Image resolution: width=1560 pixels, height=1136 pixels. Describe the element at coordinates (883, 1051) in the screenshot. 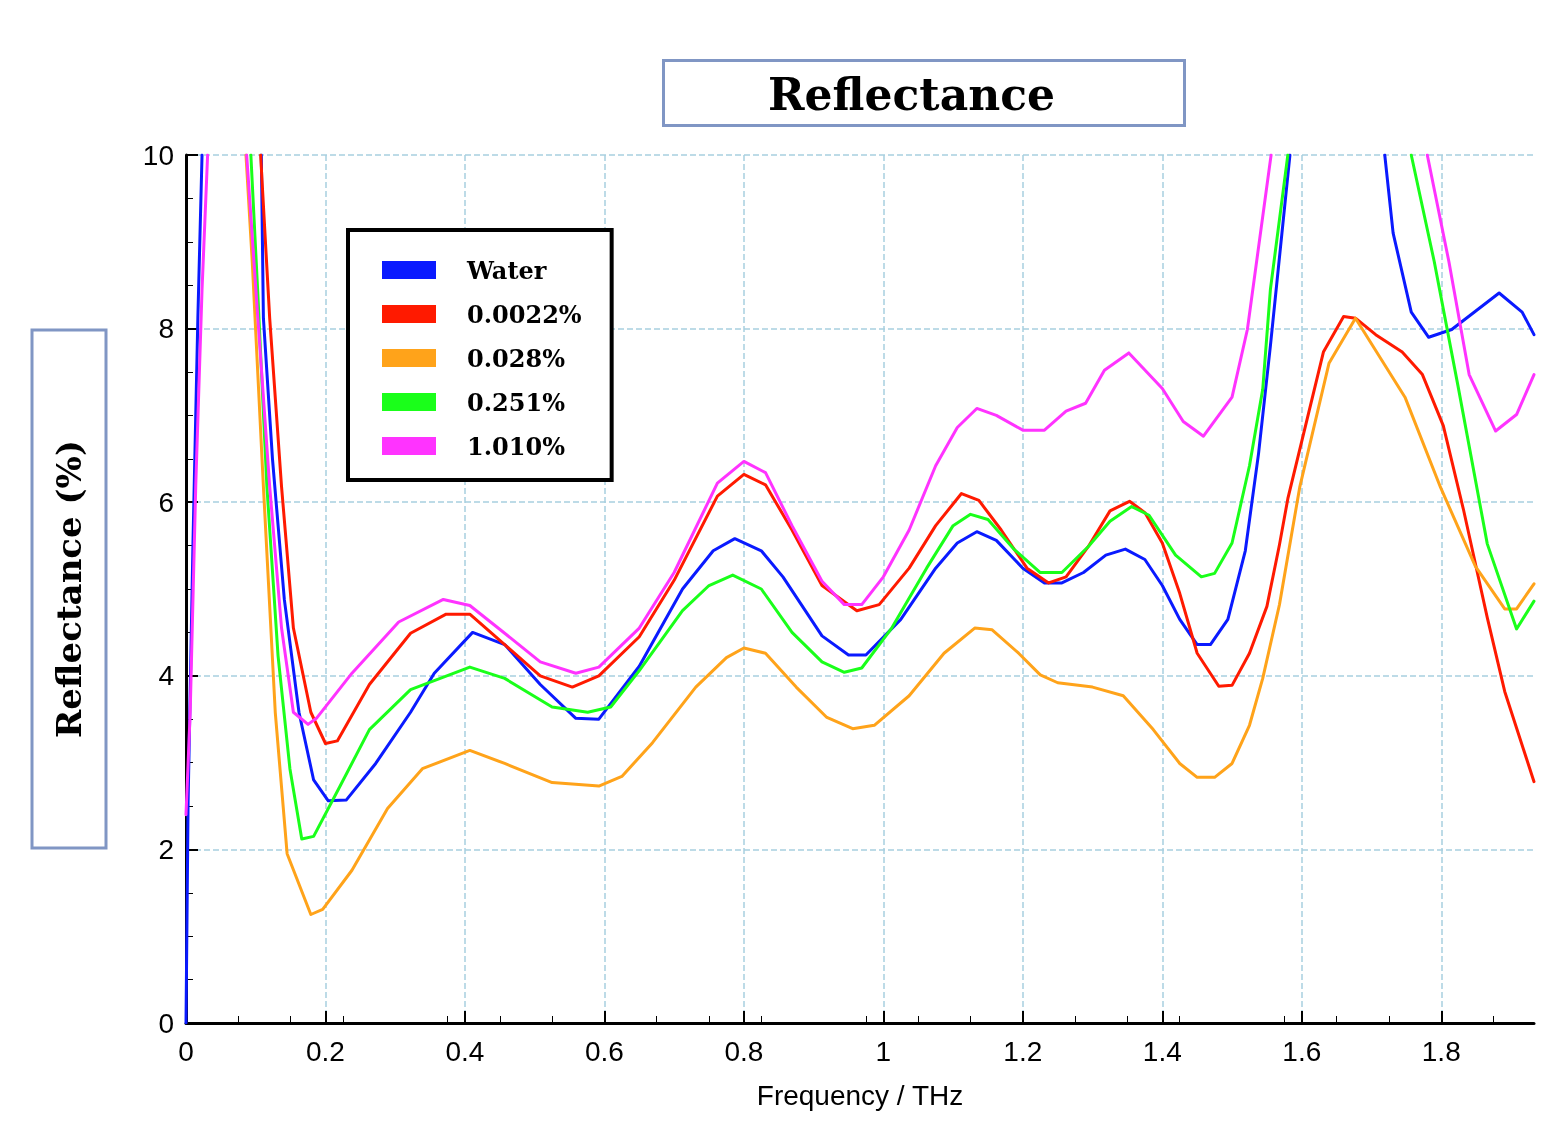

I see `x-tick-label: 1` at that location.